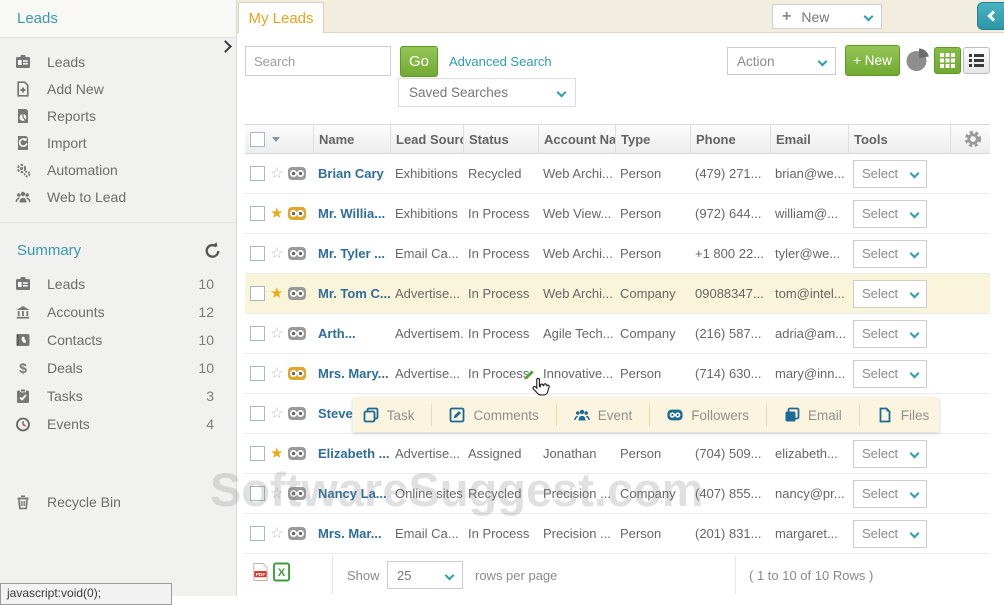 Image resolution: width=1004 pixels, height=605 pixels. What do you see at coordinates (118, 501) in the screenshot?
I see `sidebar-item-recycle-bin: Recycle Bin` at bounding box center [118, 501].